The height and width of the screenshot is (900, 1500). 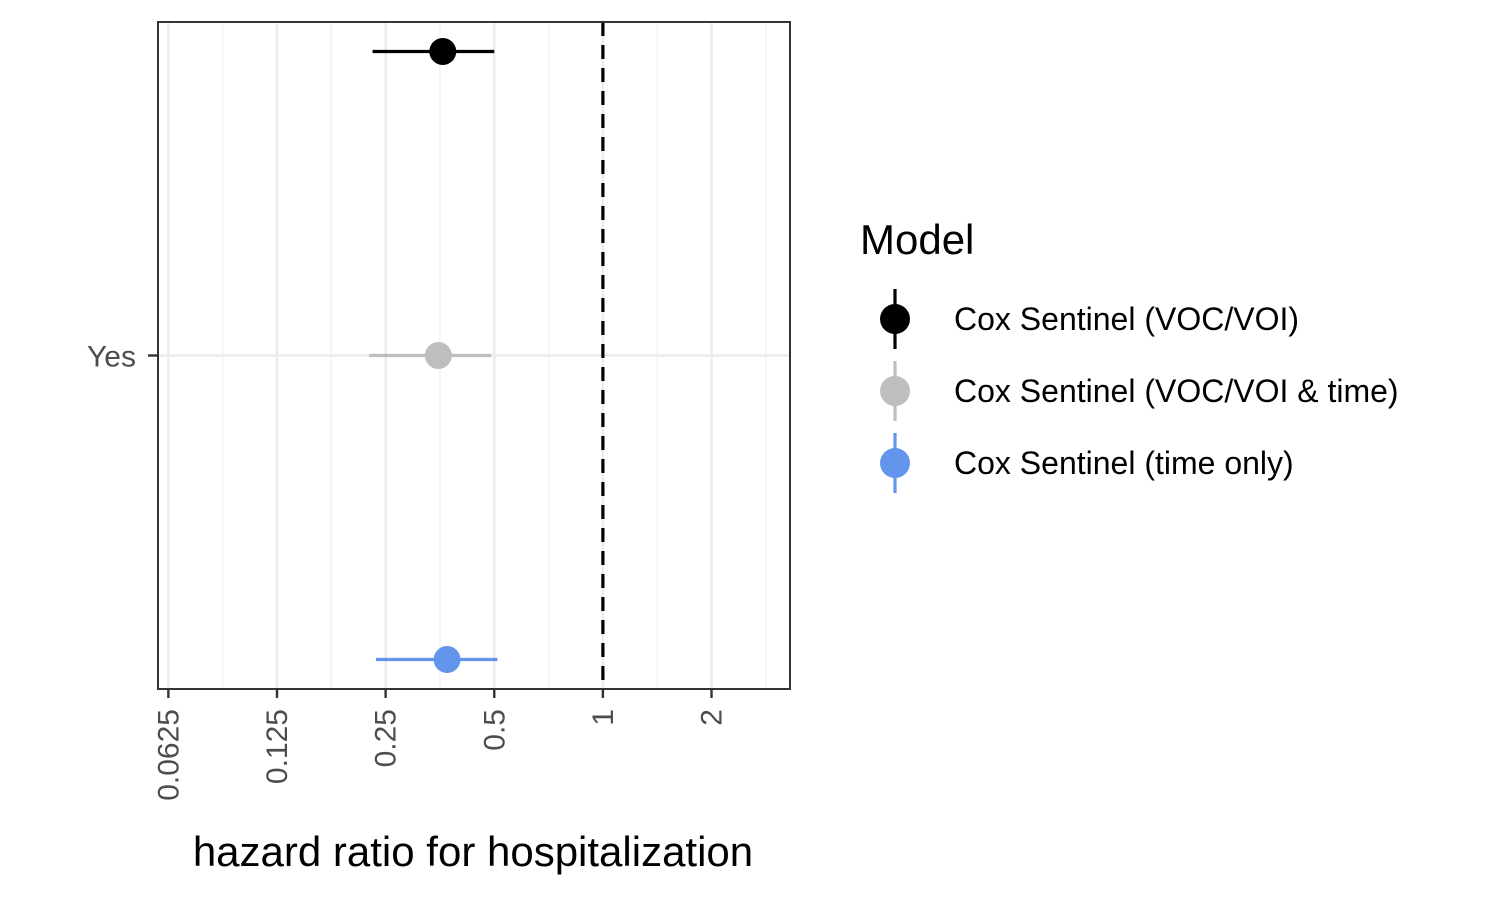 What do you see at coordinates (277, 746) in the screenshot?
I see `x-tick-label: 0.125` at bounding box center [277, 746].